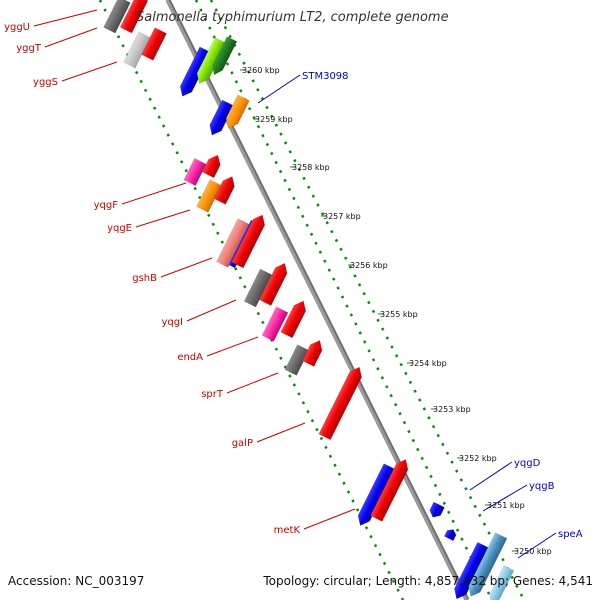 The width and height of the screenshot is (600, 600). Describe the element at coordinates (233, 243) in the screenshot. I see `gene-gshB-a` at that location.